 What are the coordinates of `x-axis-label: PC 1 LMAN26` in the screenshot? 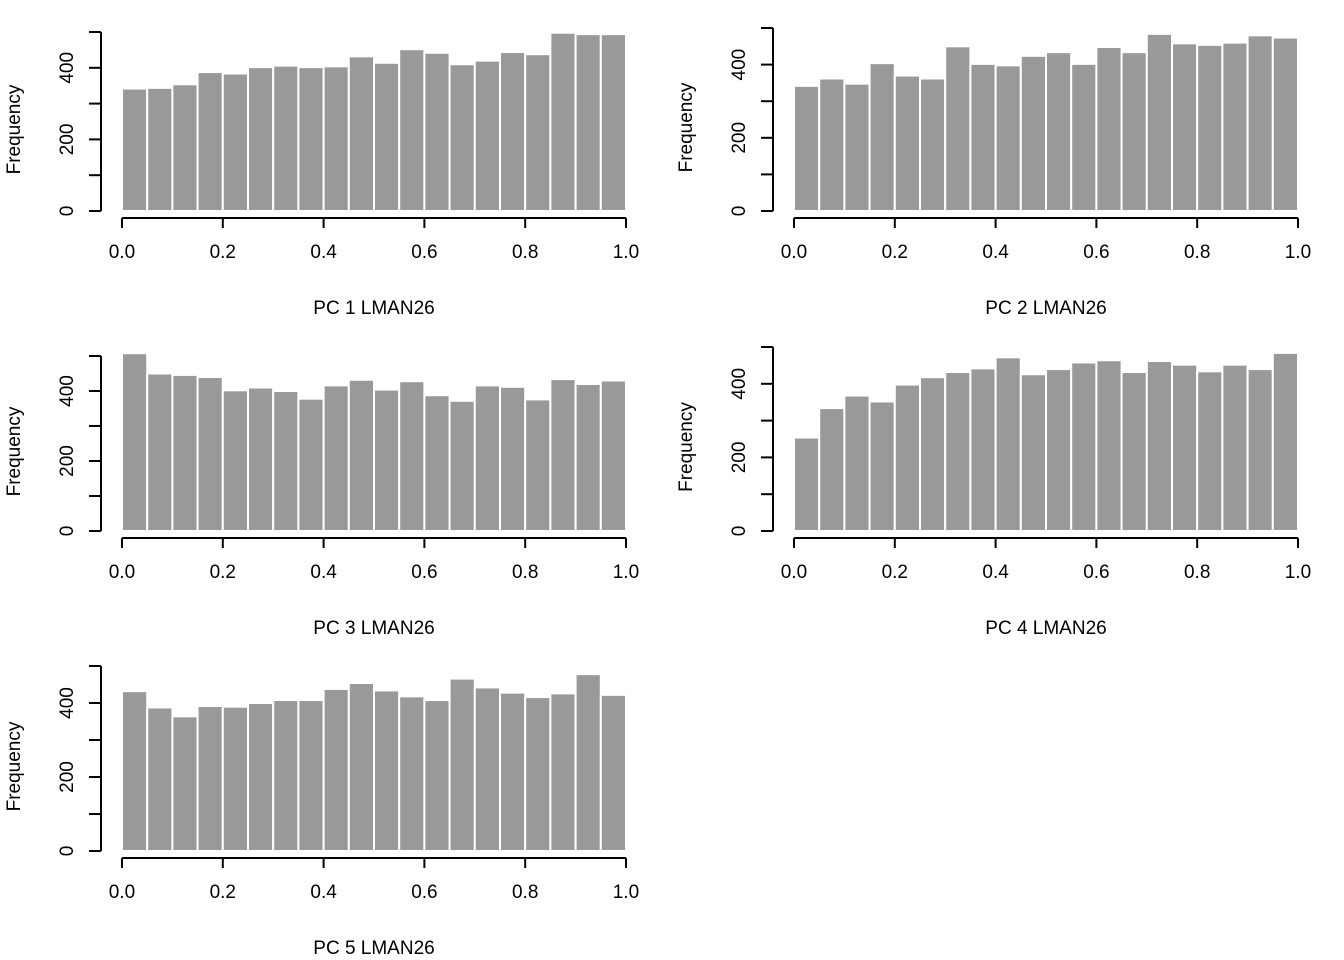 It's located at (373, 308).